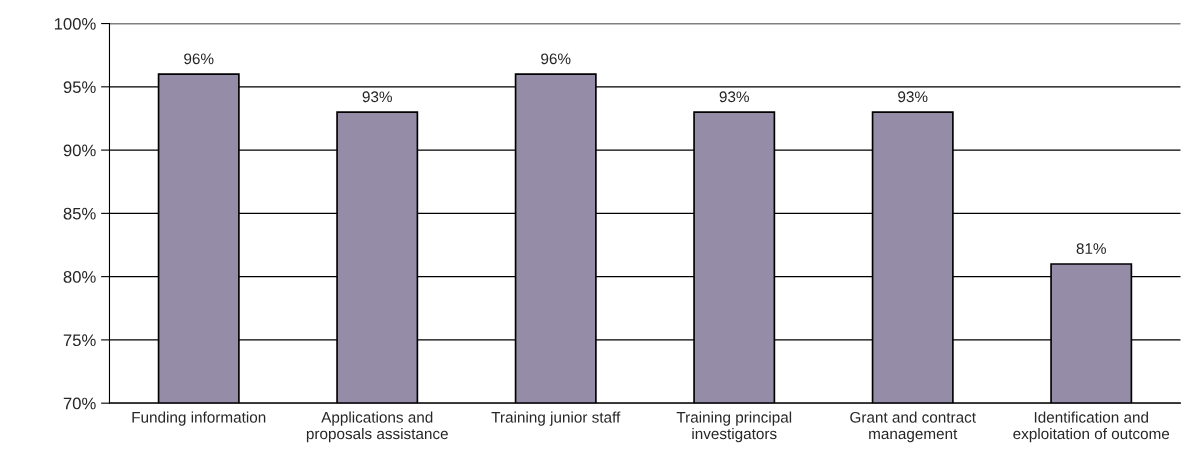  Describe the element at coordinates (913, 427) in the screenshot. I see `x-tick-label: Grant and contract management` at that location.